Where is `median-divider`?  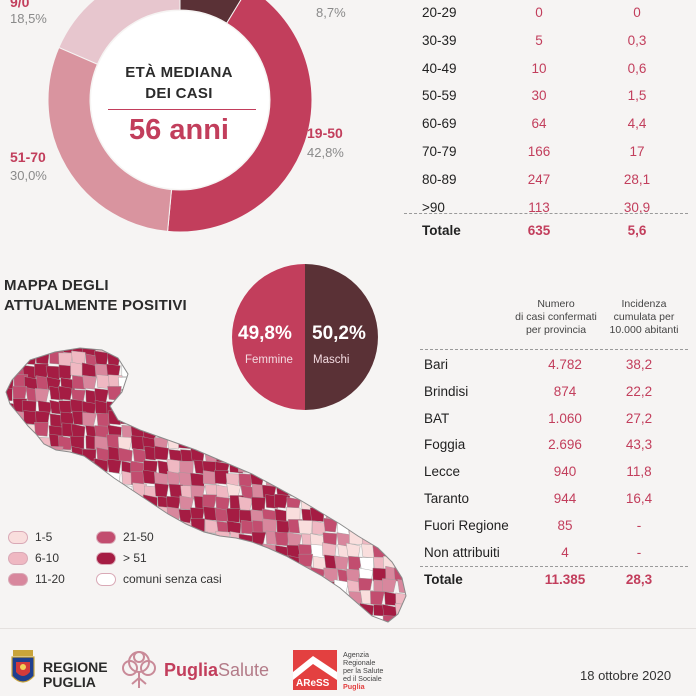 median-divider is located at coordinates (182, 109).